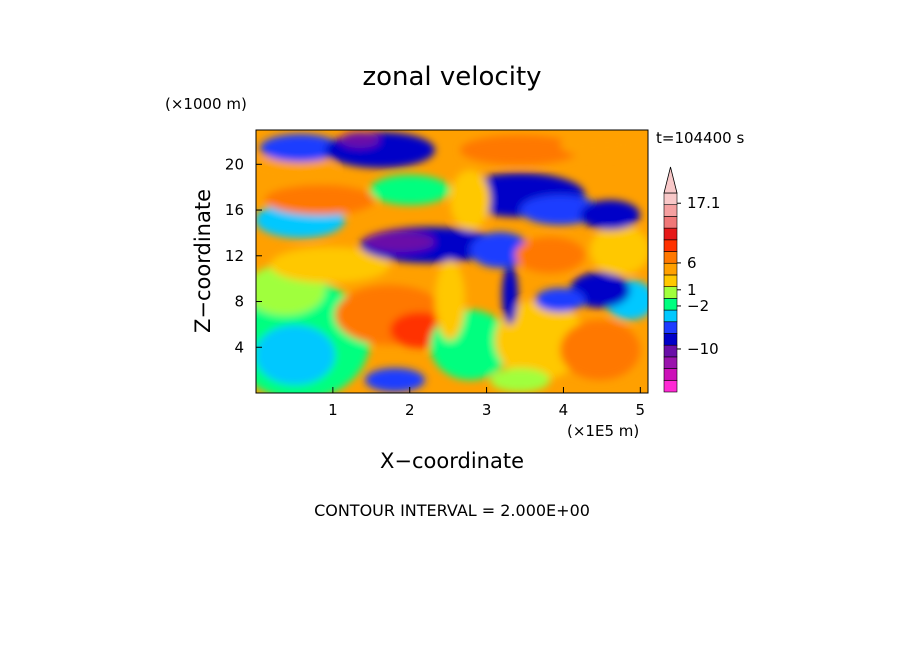 The height and width of the screenshot is (654, 904). What do you see at coordinates (698, 306) in the screenshot?
I see `colorbar-label: −2` at bounding box center [698, 306].